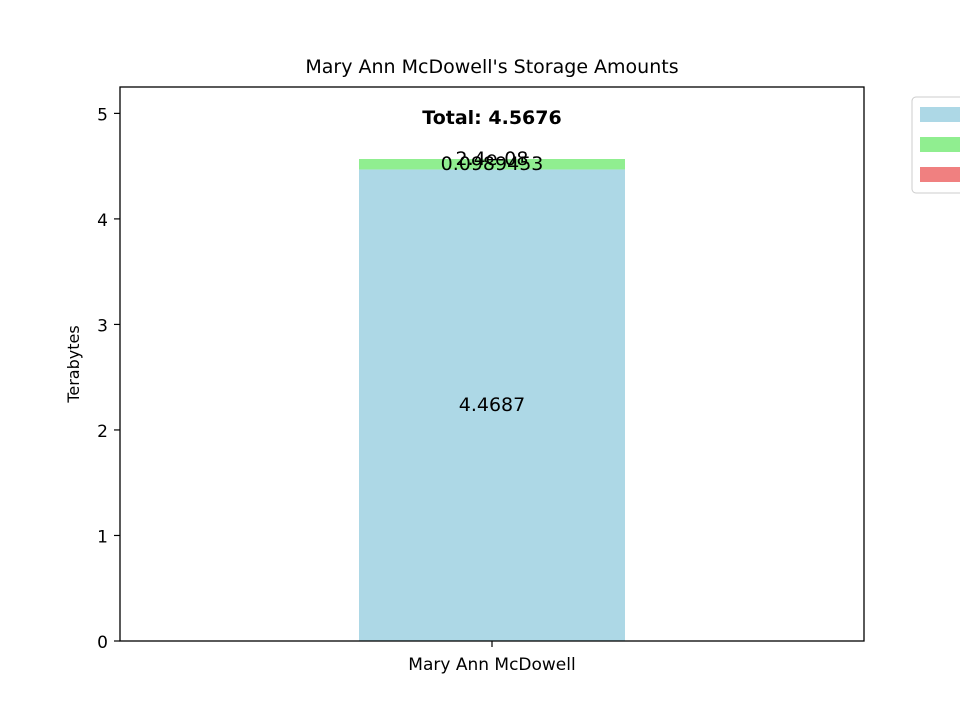  Describe the element at coordinates (491, 118) in the screenshot. I see `total-label: Total: 4.5676` at that location.